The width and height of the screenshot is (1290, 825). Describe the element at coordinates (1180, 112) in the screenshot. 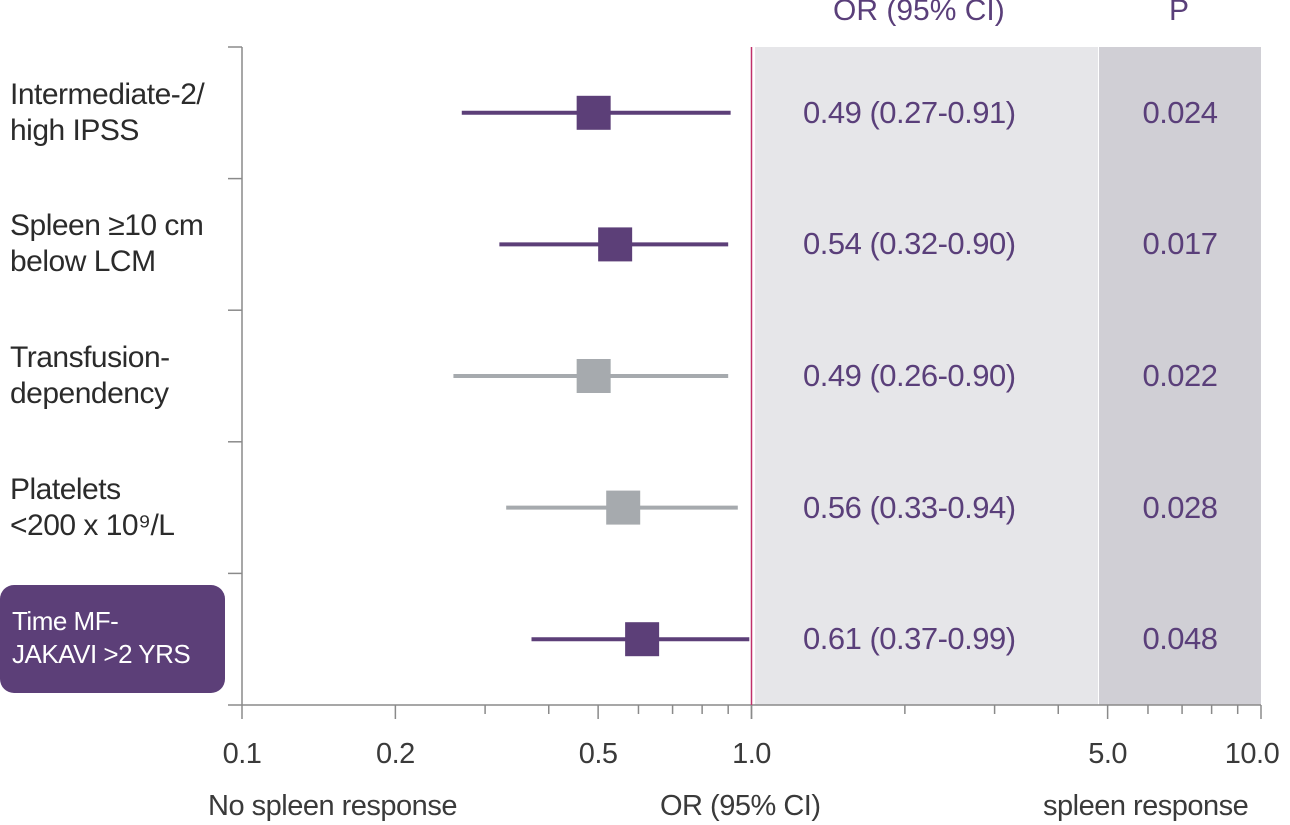

I see `p-value: 0.024` at that location.